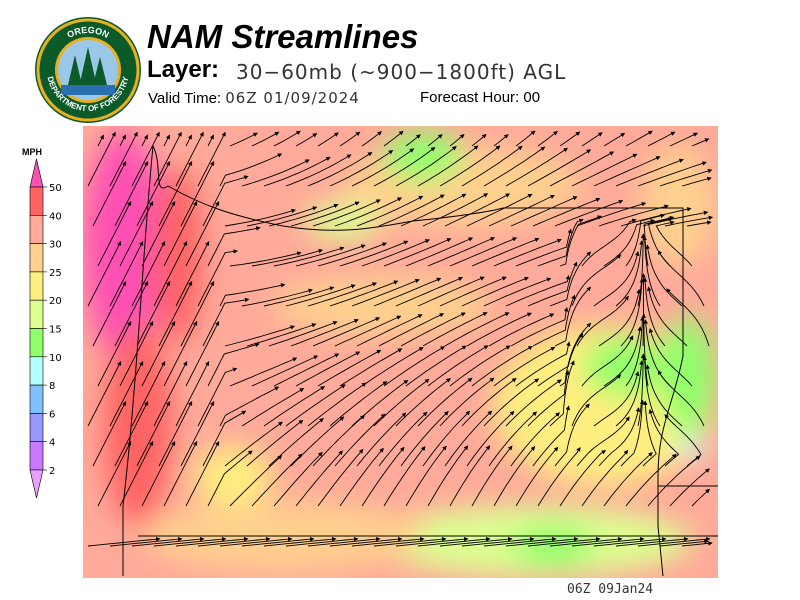 This screenshot has height=600, width=800. Describe the element at coordinates (55, 216) in the screenshot. I see `legend-label: 40` at that location.